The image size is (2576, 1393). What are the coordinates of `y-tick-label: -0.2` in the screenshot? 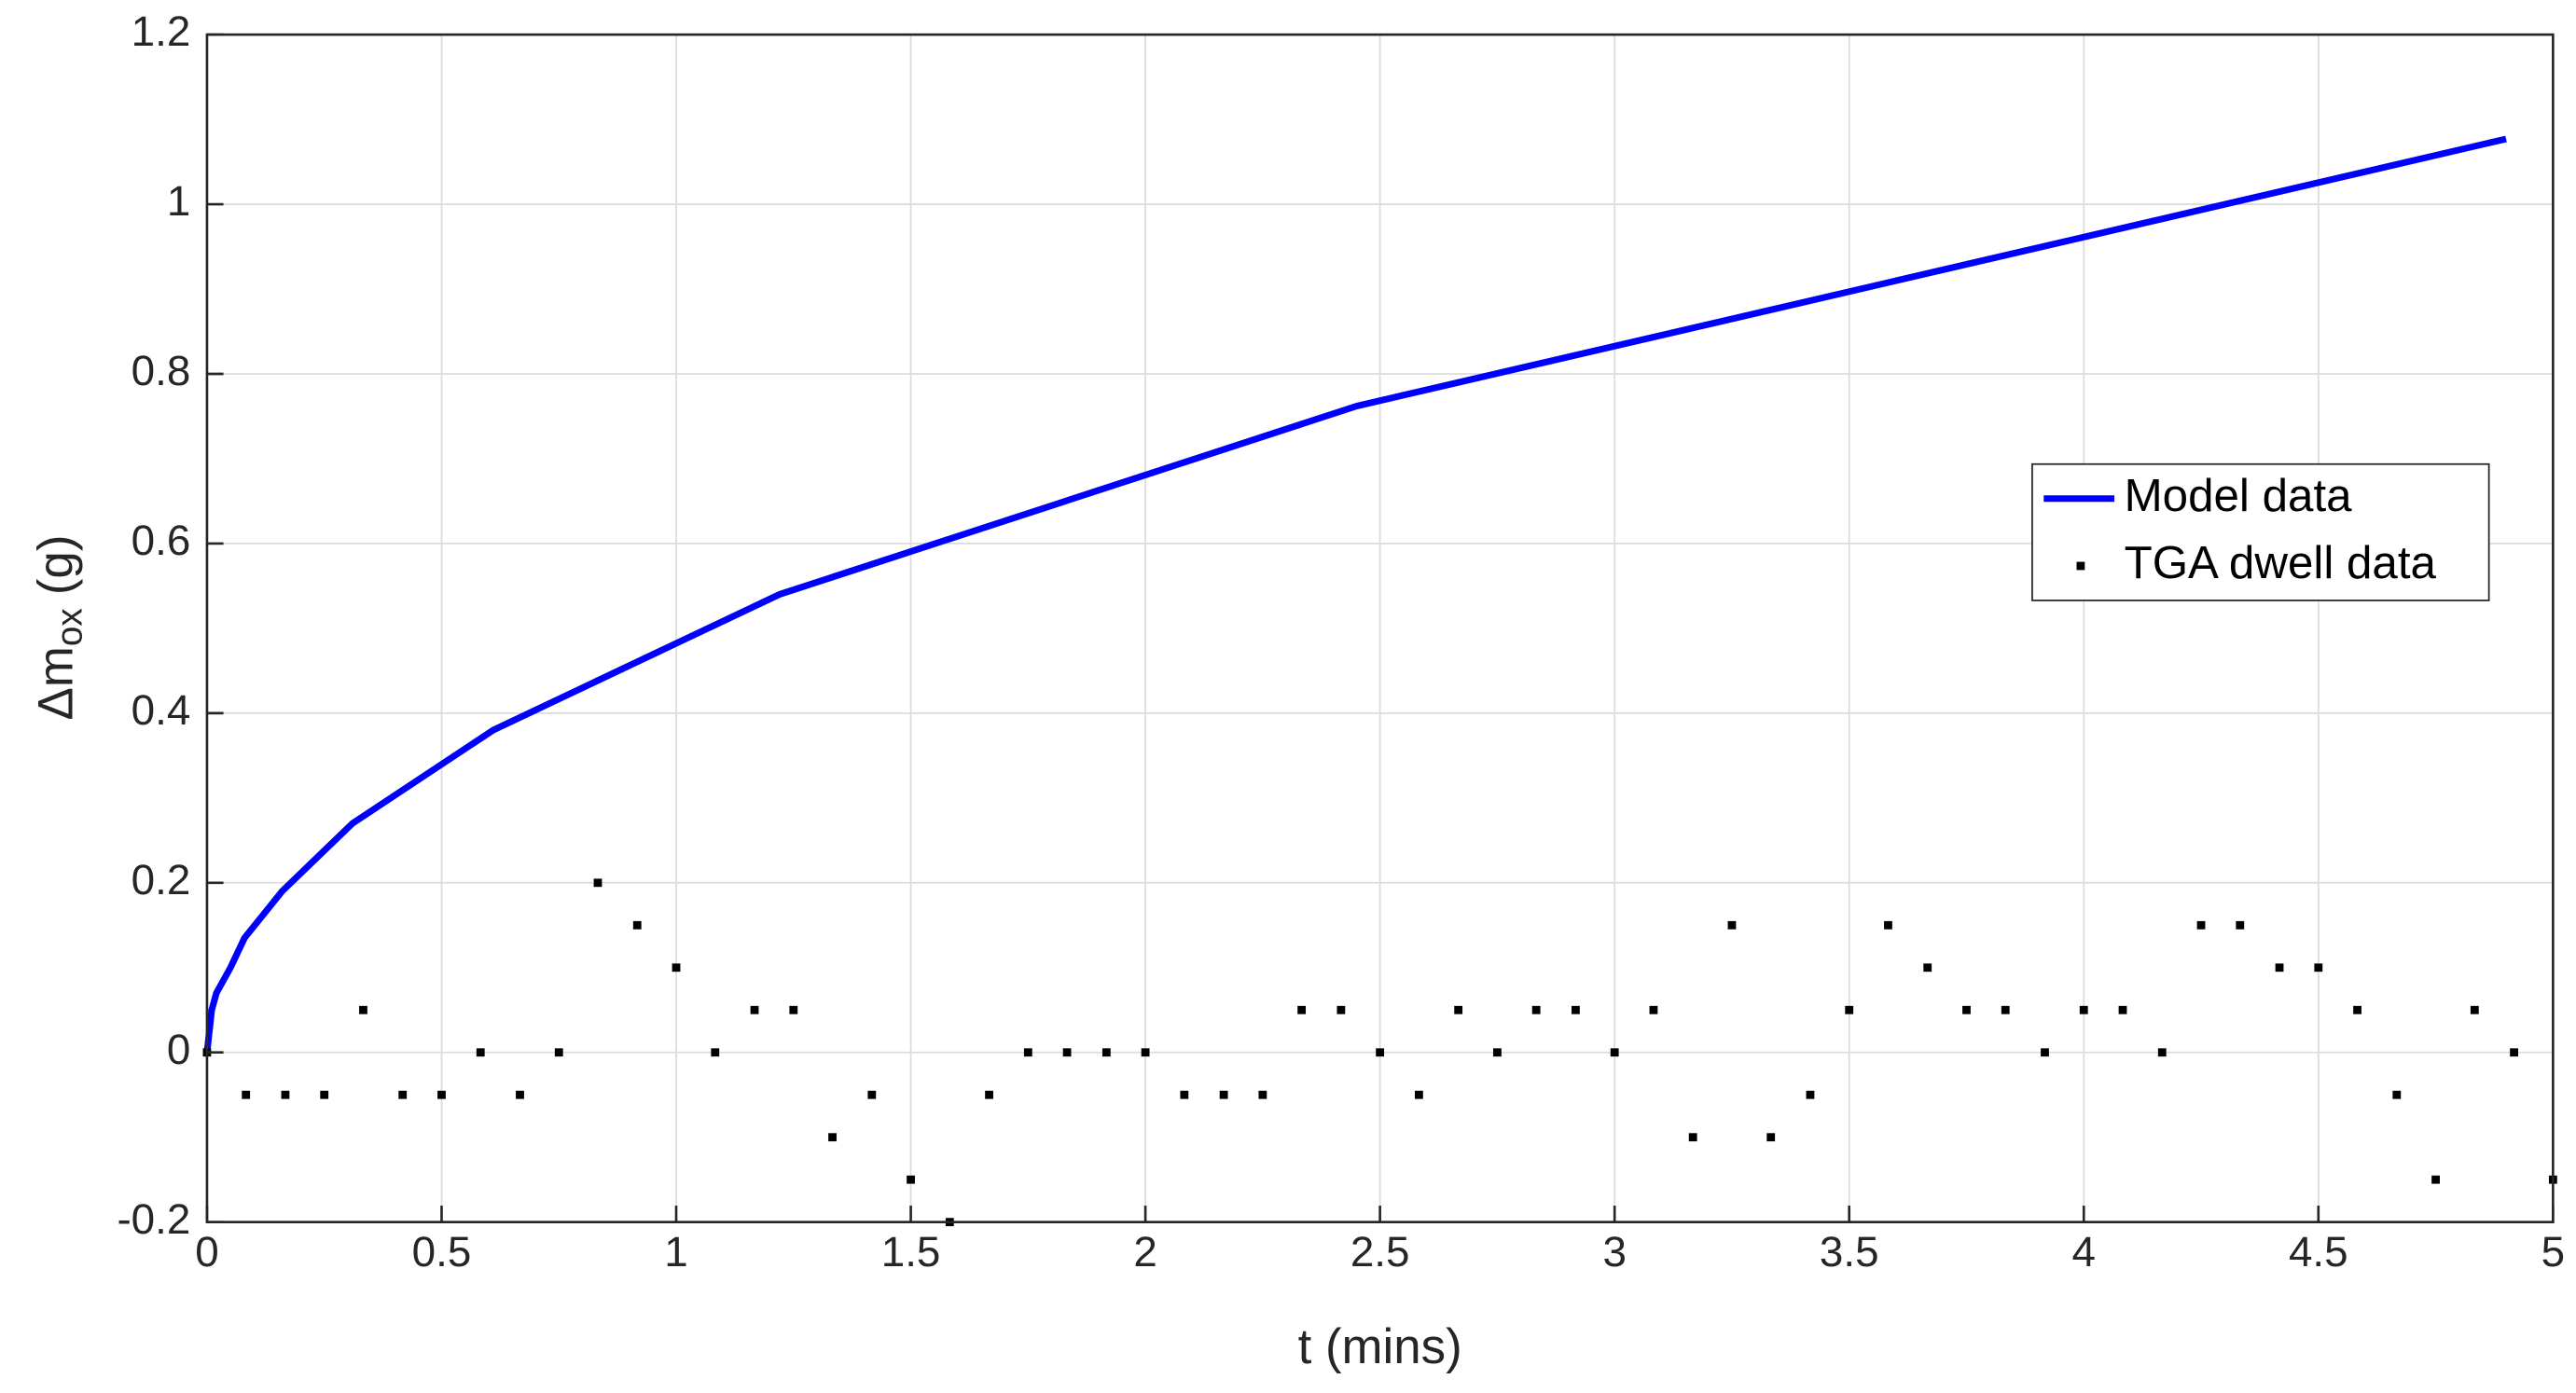 It's located at (153, 1219).